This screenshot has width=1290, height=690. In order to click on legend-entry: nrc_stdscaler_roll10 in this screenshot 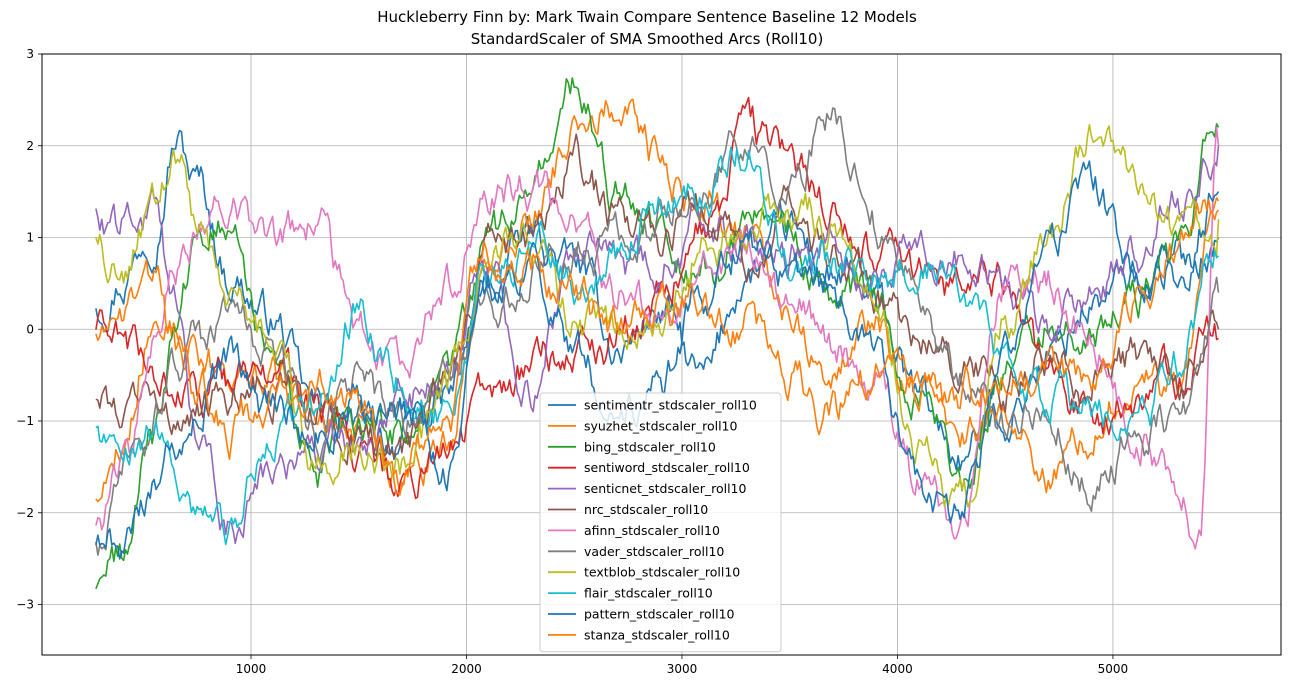, I will do `click(646, 509)`.